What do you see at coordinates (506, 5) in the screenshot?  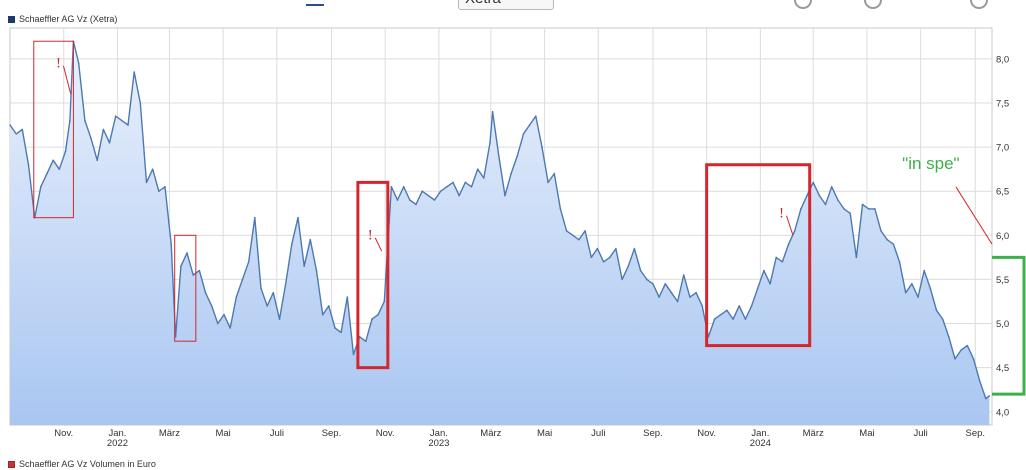 I see `exchange-select: Xetra` at bounding box center [506, 5].